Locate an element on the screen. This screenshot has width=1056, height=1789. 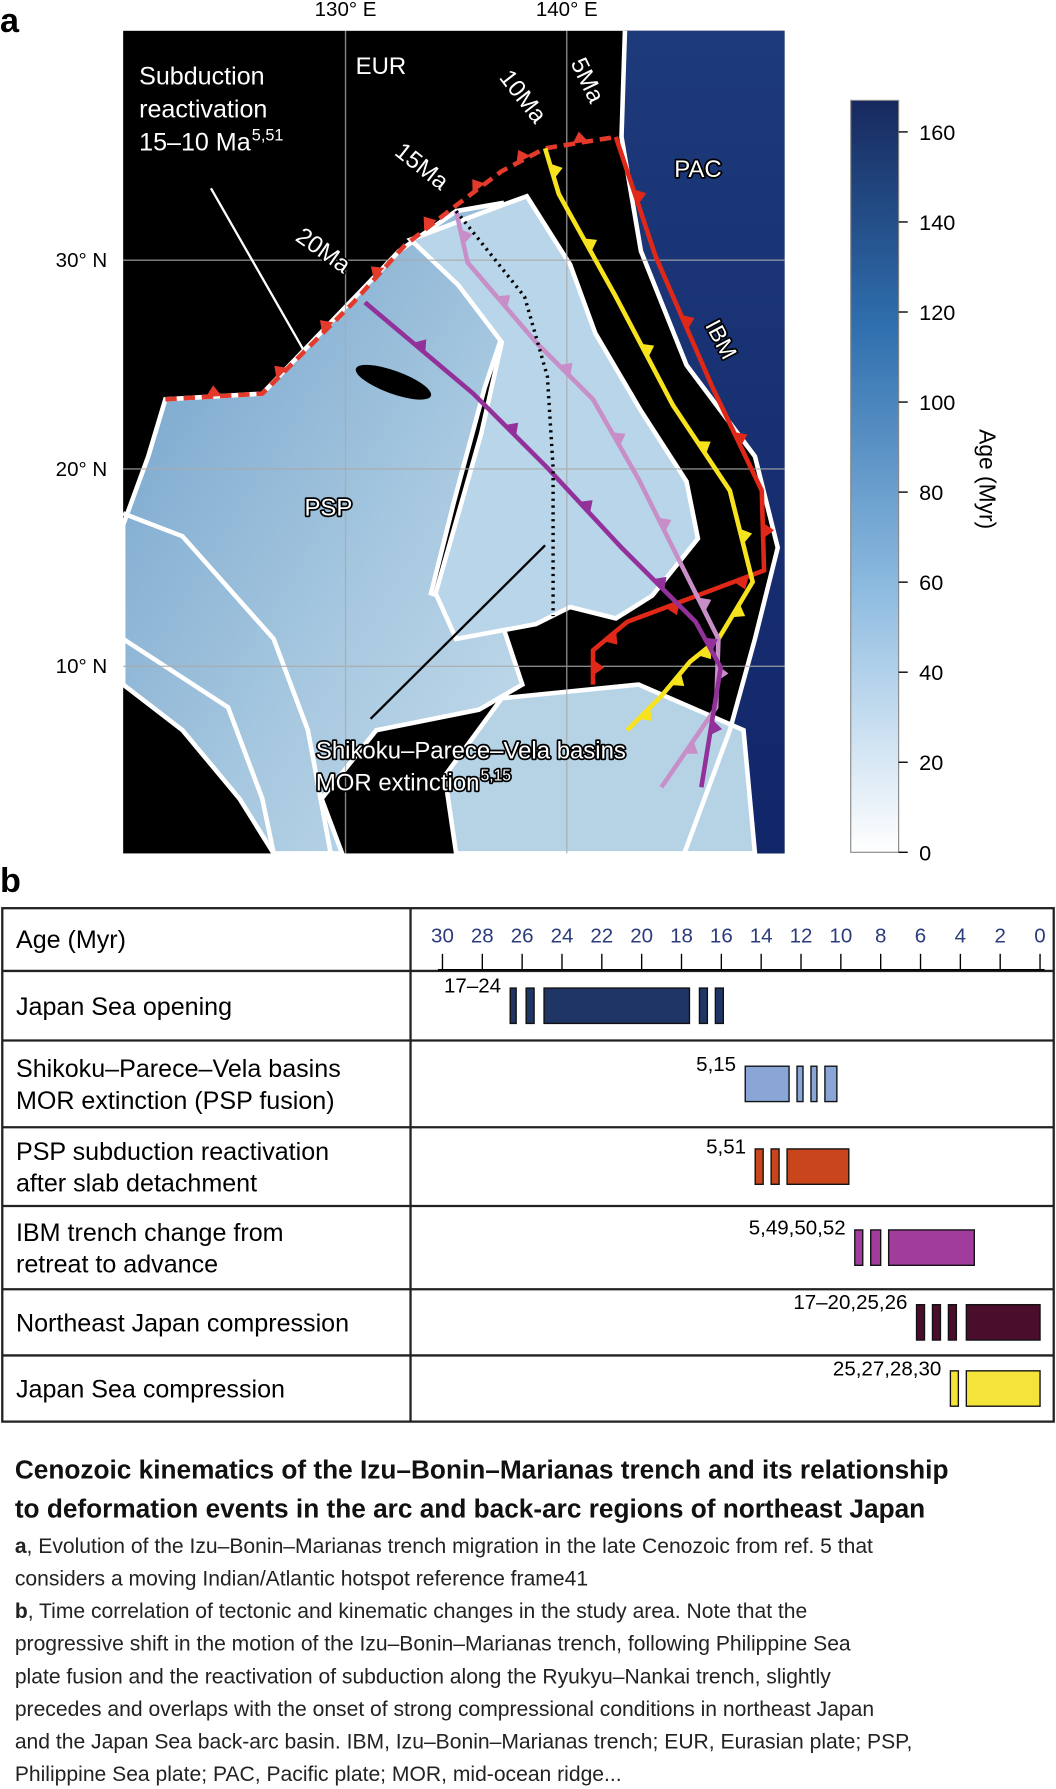
event-reference: 17–20,25,26 is located at coordinates (850, 1302).